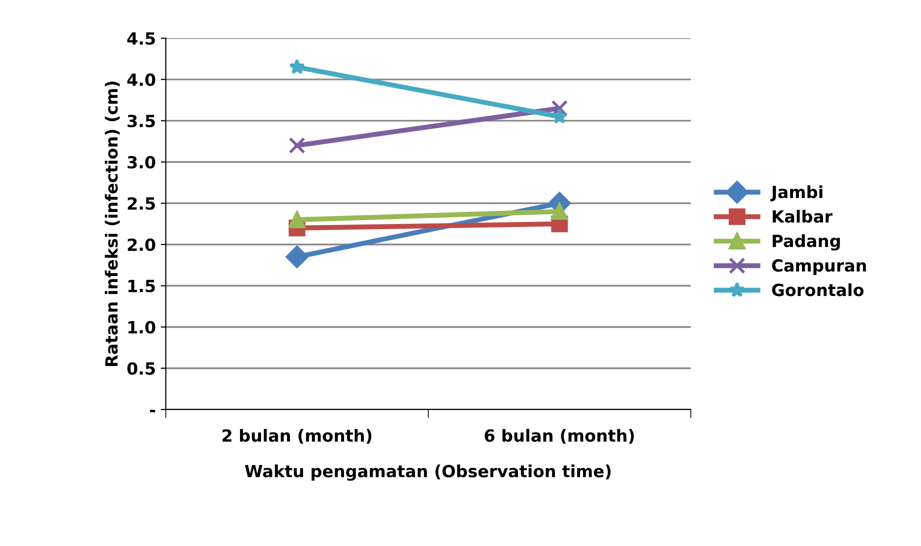  Describe the element at coordinates (141, 79) in the screenshot. I see `y-tick-label: 4.0` at that location.